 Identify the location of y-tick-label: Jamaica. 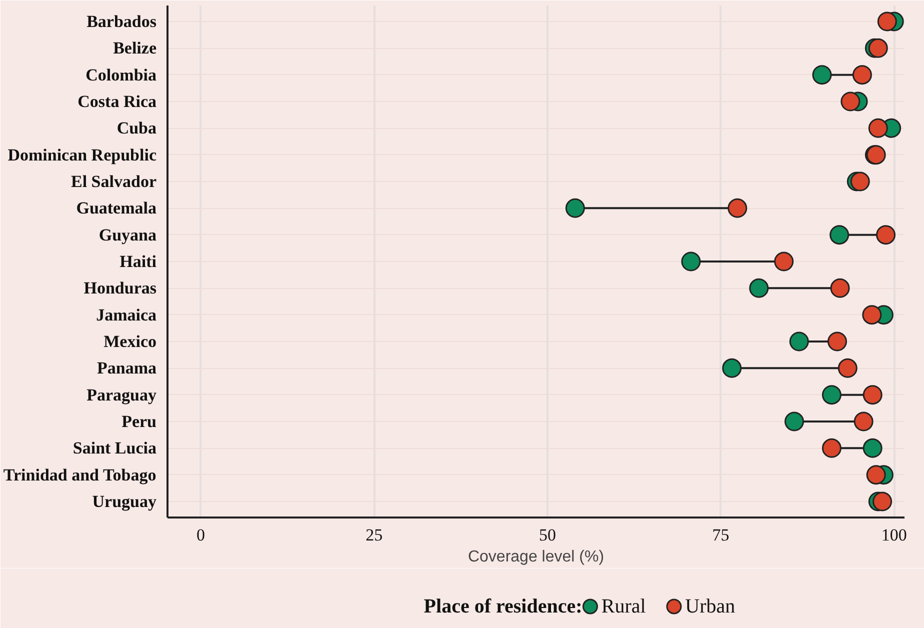
(126, 314).